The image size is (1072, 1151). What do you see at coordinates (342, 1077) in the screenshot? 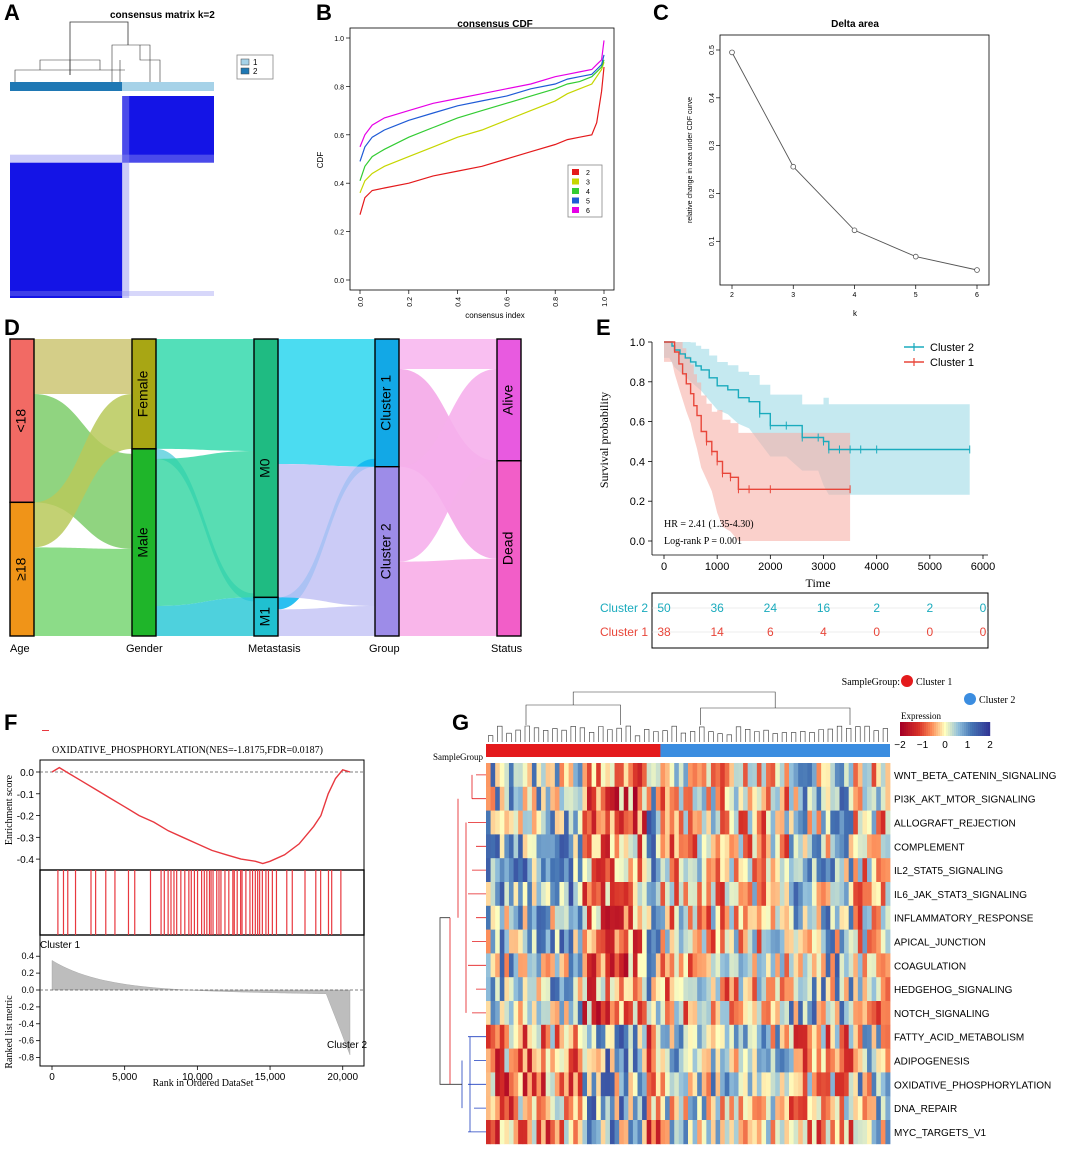
I see `panel-f-xtick-label: 20,000` at bounding box center [342, 1077].